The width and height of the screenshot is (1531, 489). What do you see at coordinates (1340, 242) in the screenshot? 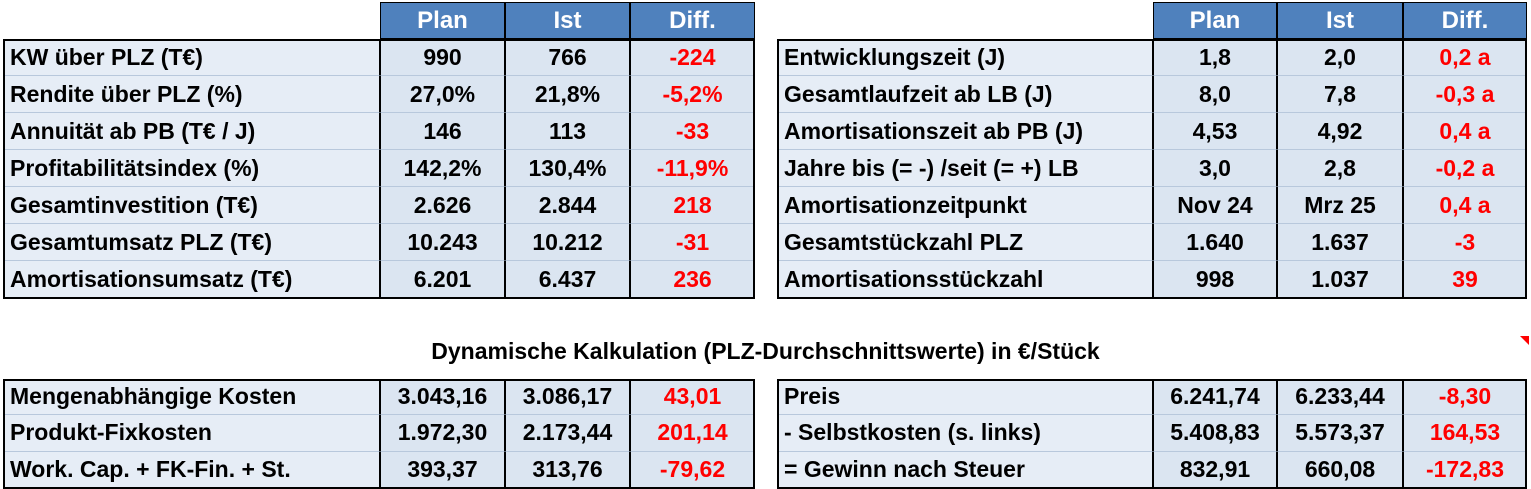
I see `table-cell: 1.637` at bounding box center [1340, 242].